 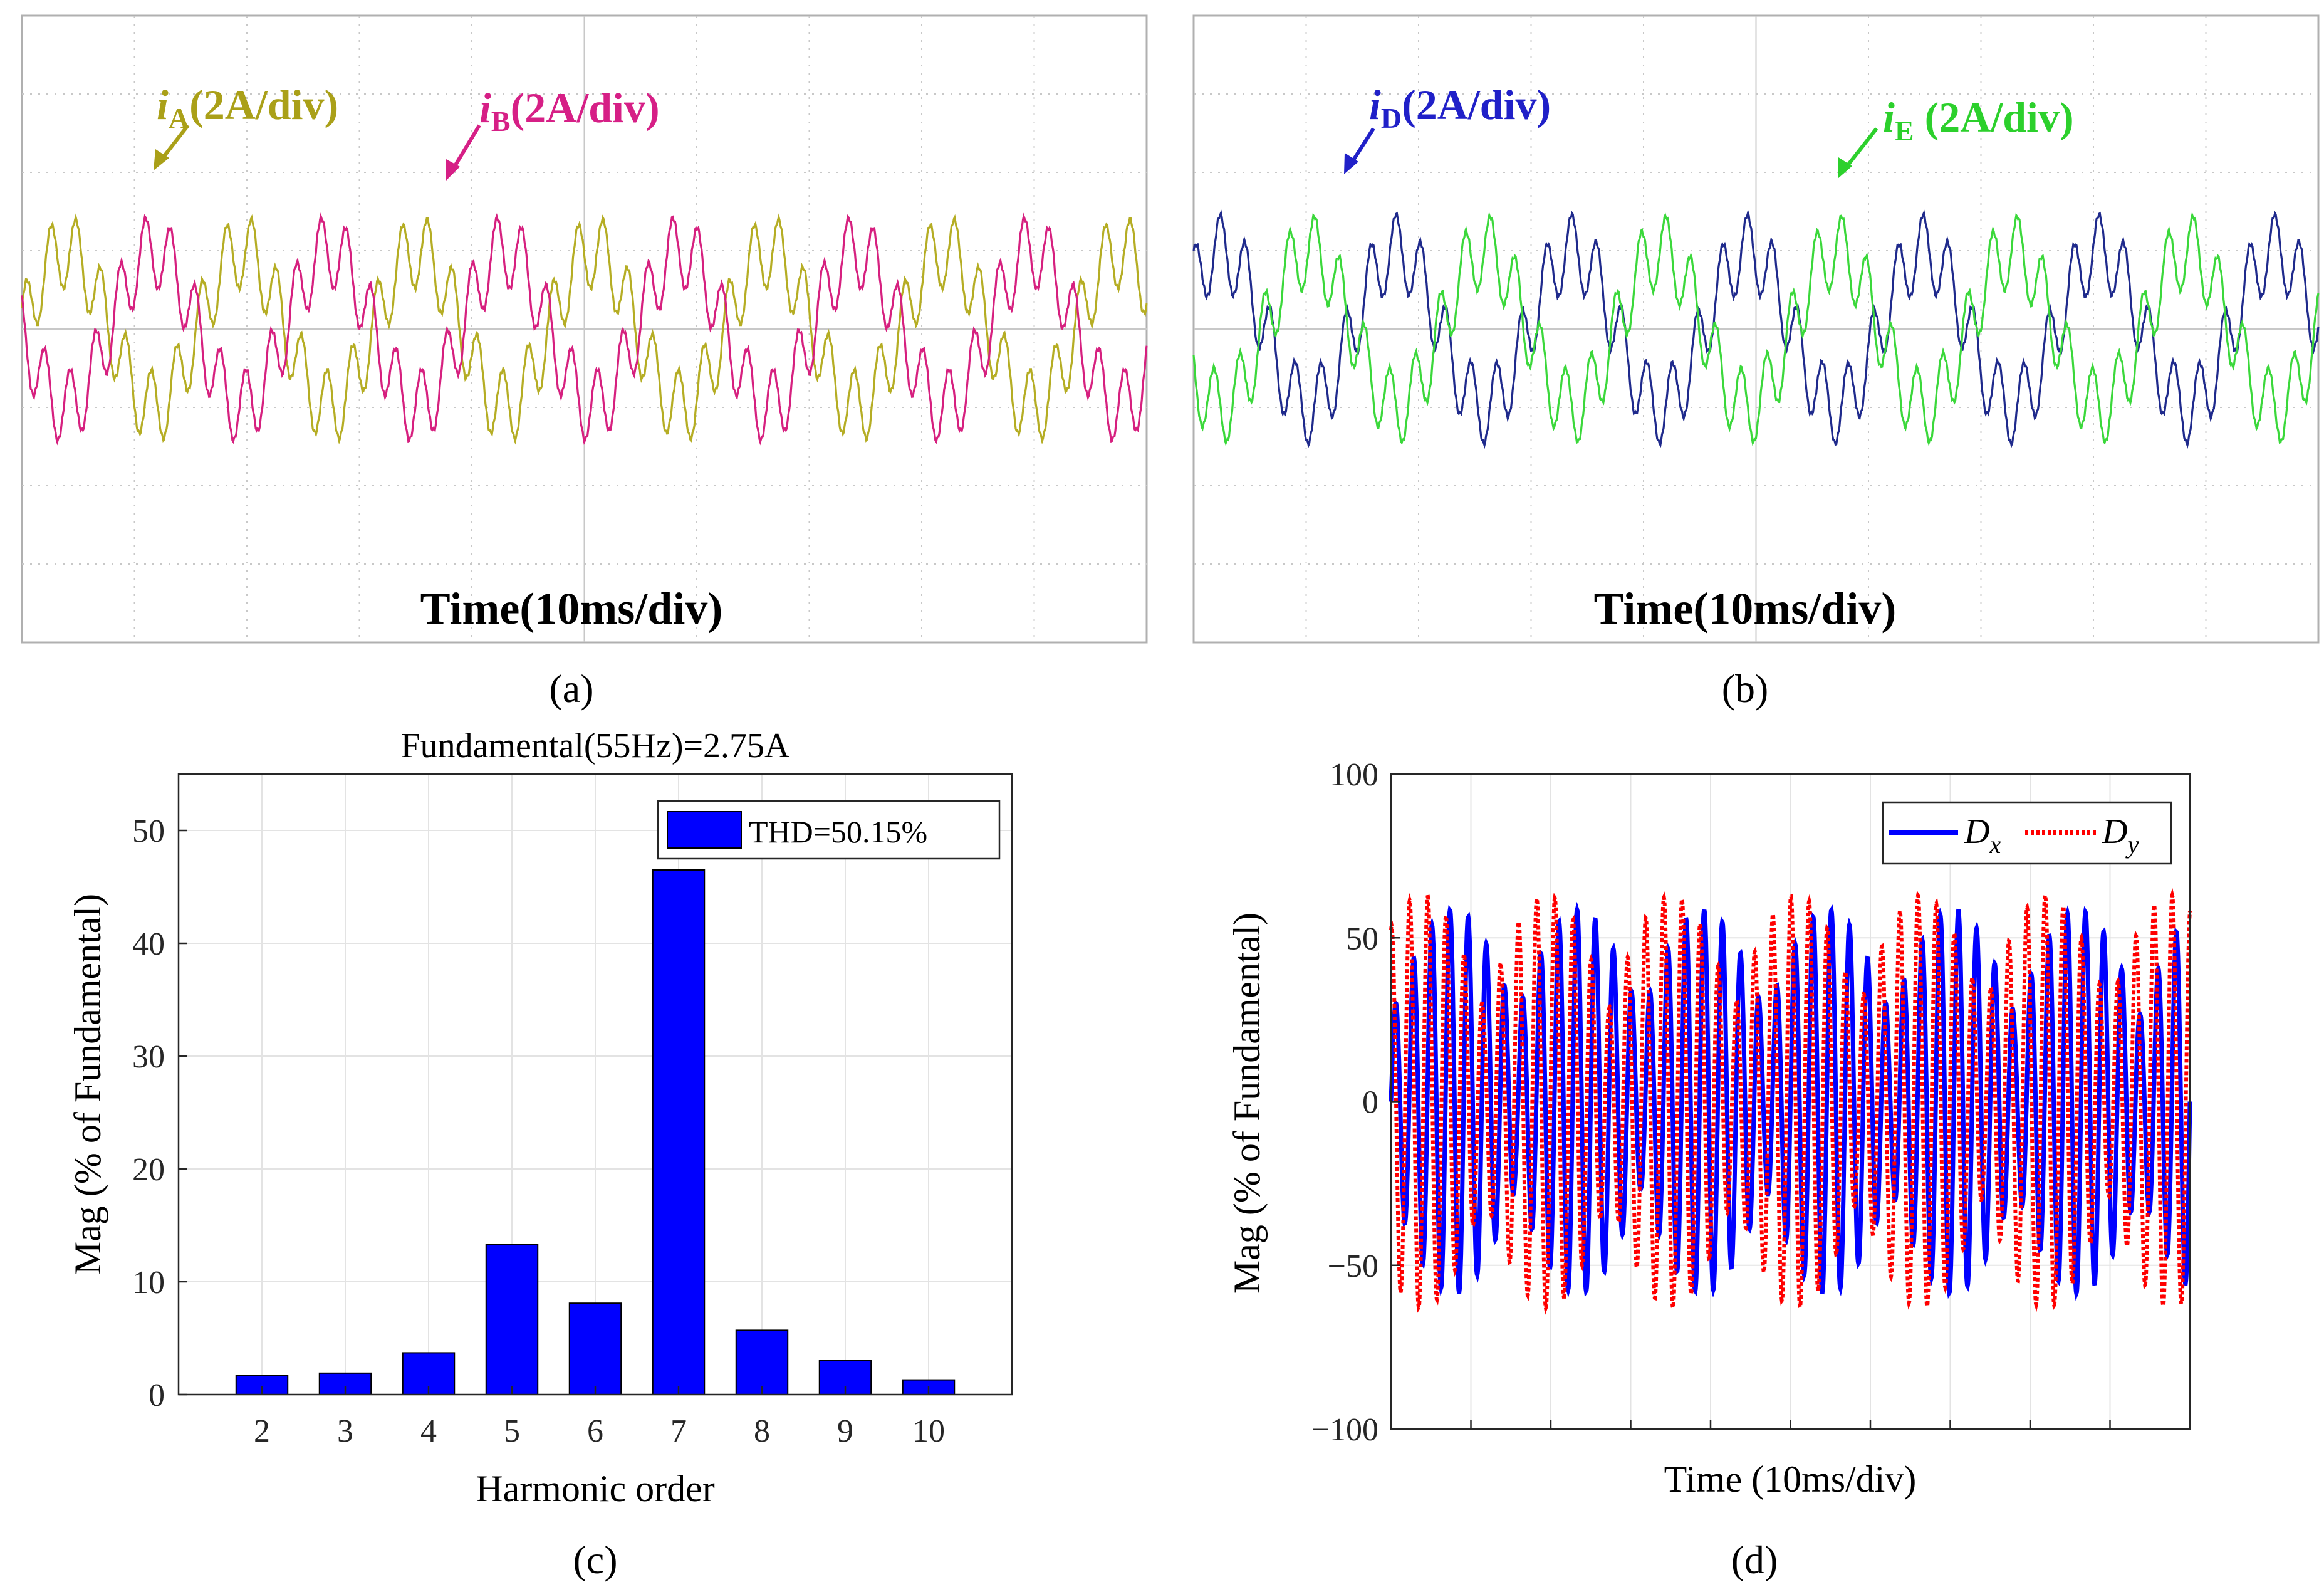 What do you see at coordinates (161, 159) in the screenshot?
I see `arrow-iA-head` at bounding box center [161, 159].